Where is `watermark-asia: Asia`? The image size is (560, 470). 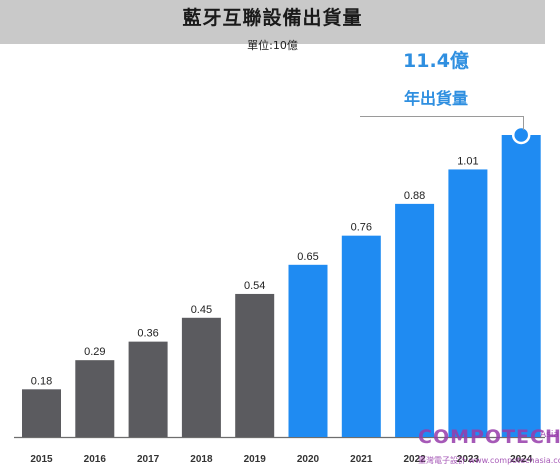
watermark-asia: Asia is located at coordinates (549, 435).